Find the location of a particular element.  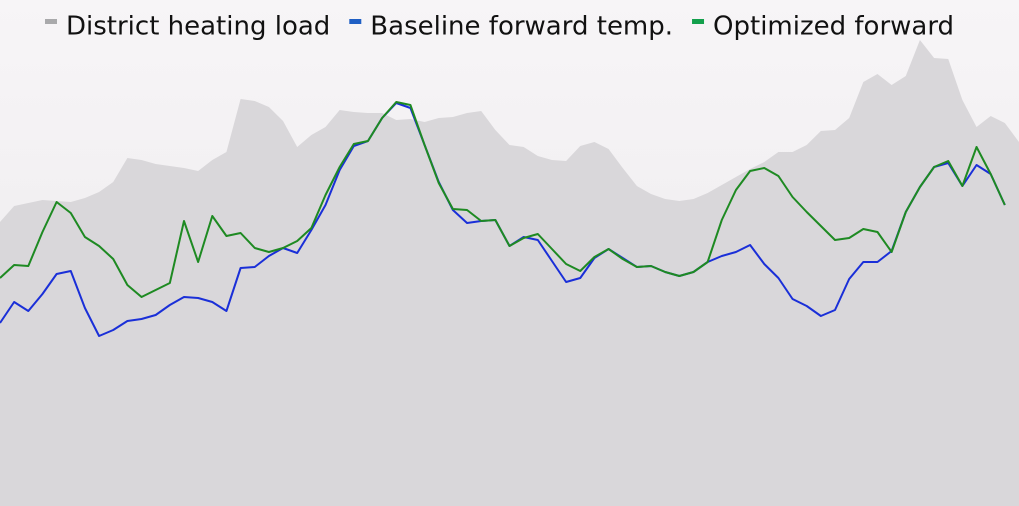

legend-label: Baseline forward temp. is located at coordinates (521, 27).